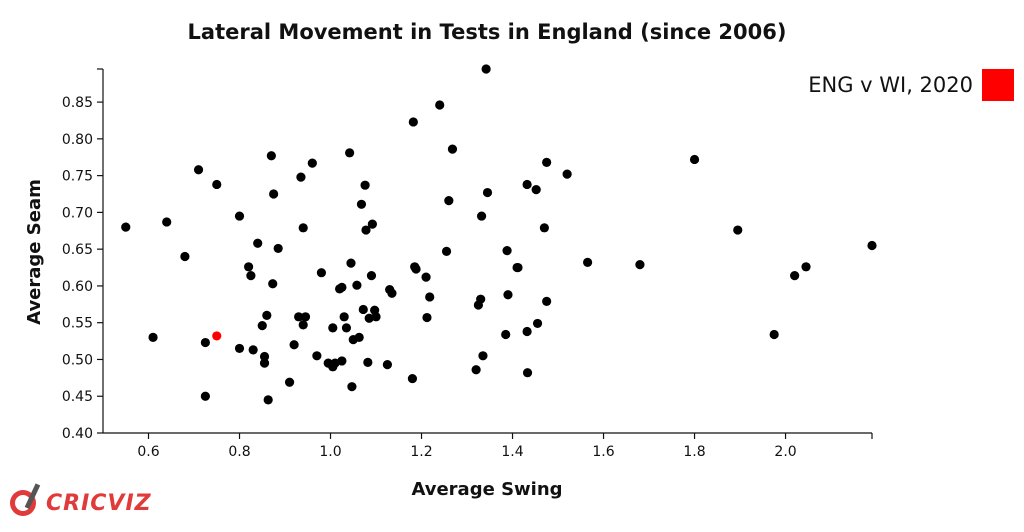 This screenshot has width=1024, height=532. I want to click on y-tick-label: 0.45, so click(77, 397).